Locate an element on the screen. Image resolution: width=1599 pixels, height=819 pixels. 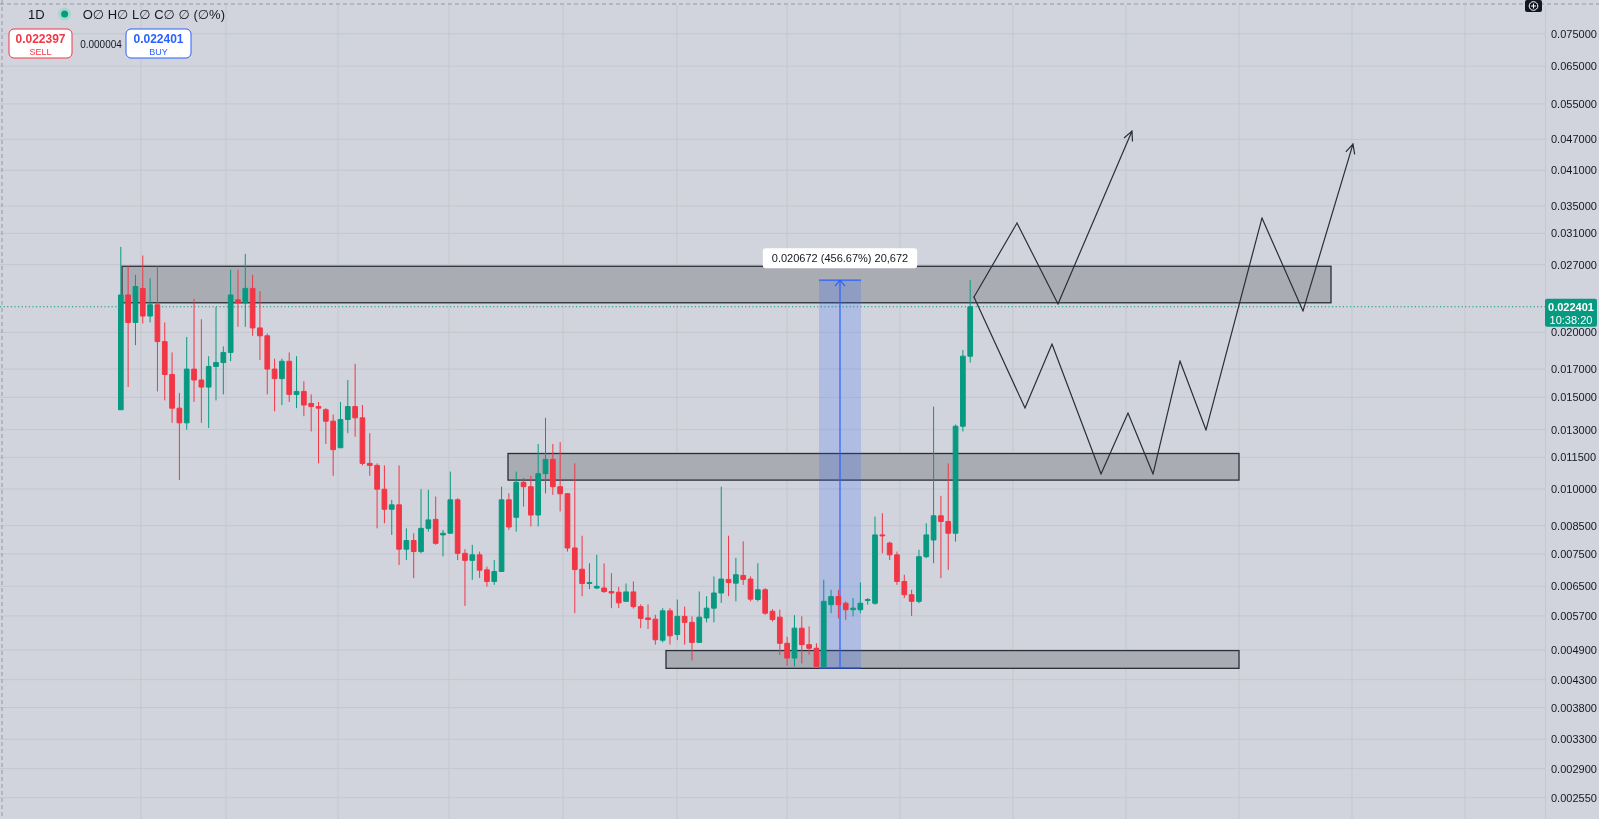
y-tick-label: 0.047000 is located at coordinates (1574, 139).